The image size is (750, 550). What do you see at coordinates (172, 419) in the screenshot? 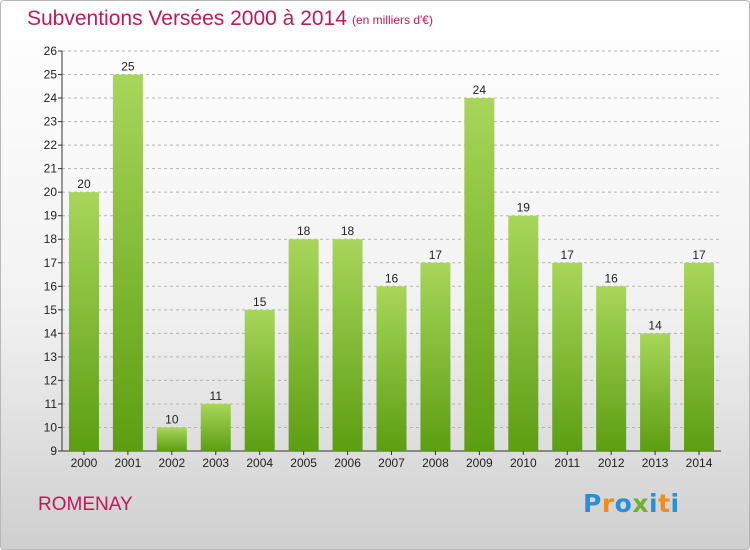
I see `value-label: 10` at bounding box center [172, 419].